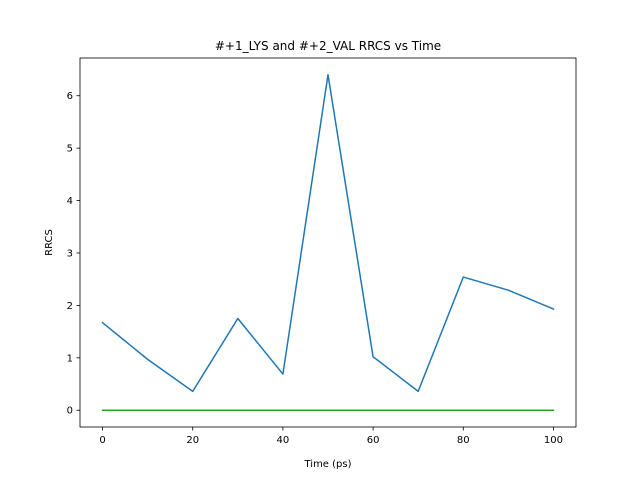 This screenshot has height=485, width=640. Describe the element at coordinates (70, 96) in the screenshot. I see `y-tick-label: 6` at that location.